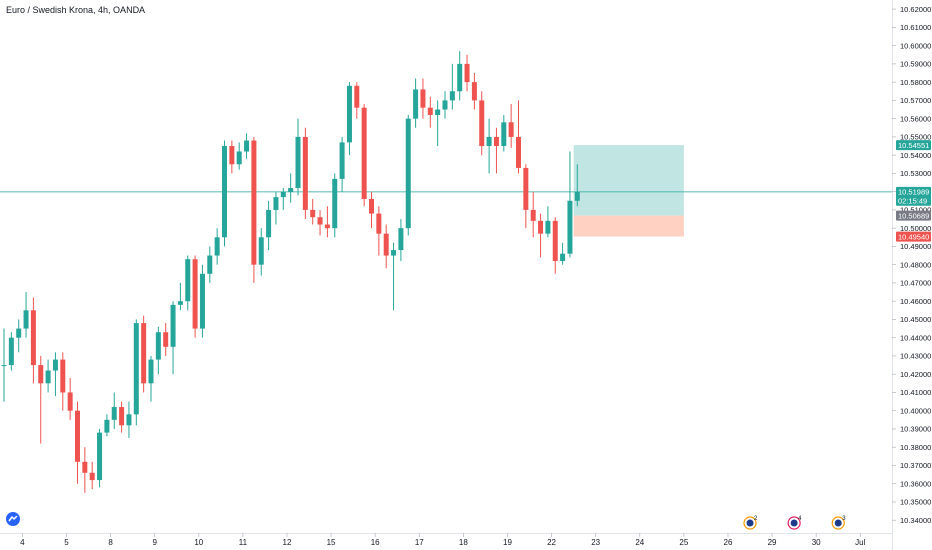  What do you see at coordinates (915, 520) in the screenshot?
I see `y-tick-label: 10.34000` at bounding box center [915, 520].